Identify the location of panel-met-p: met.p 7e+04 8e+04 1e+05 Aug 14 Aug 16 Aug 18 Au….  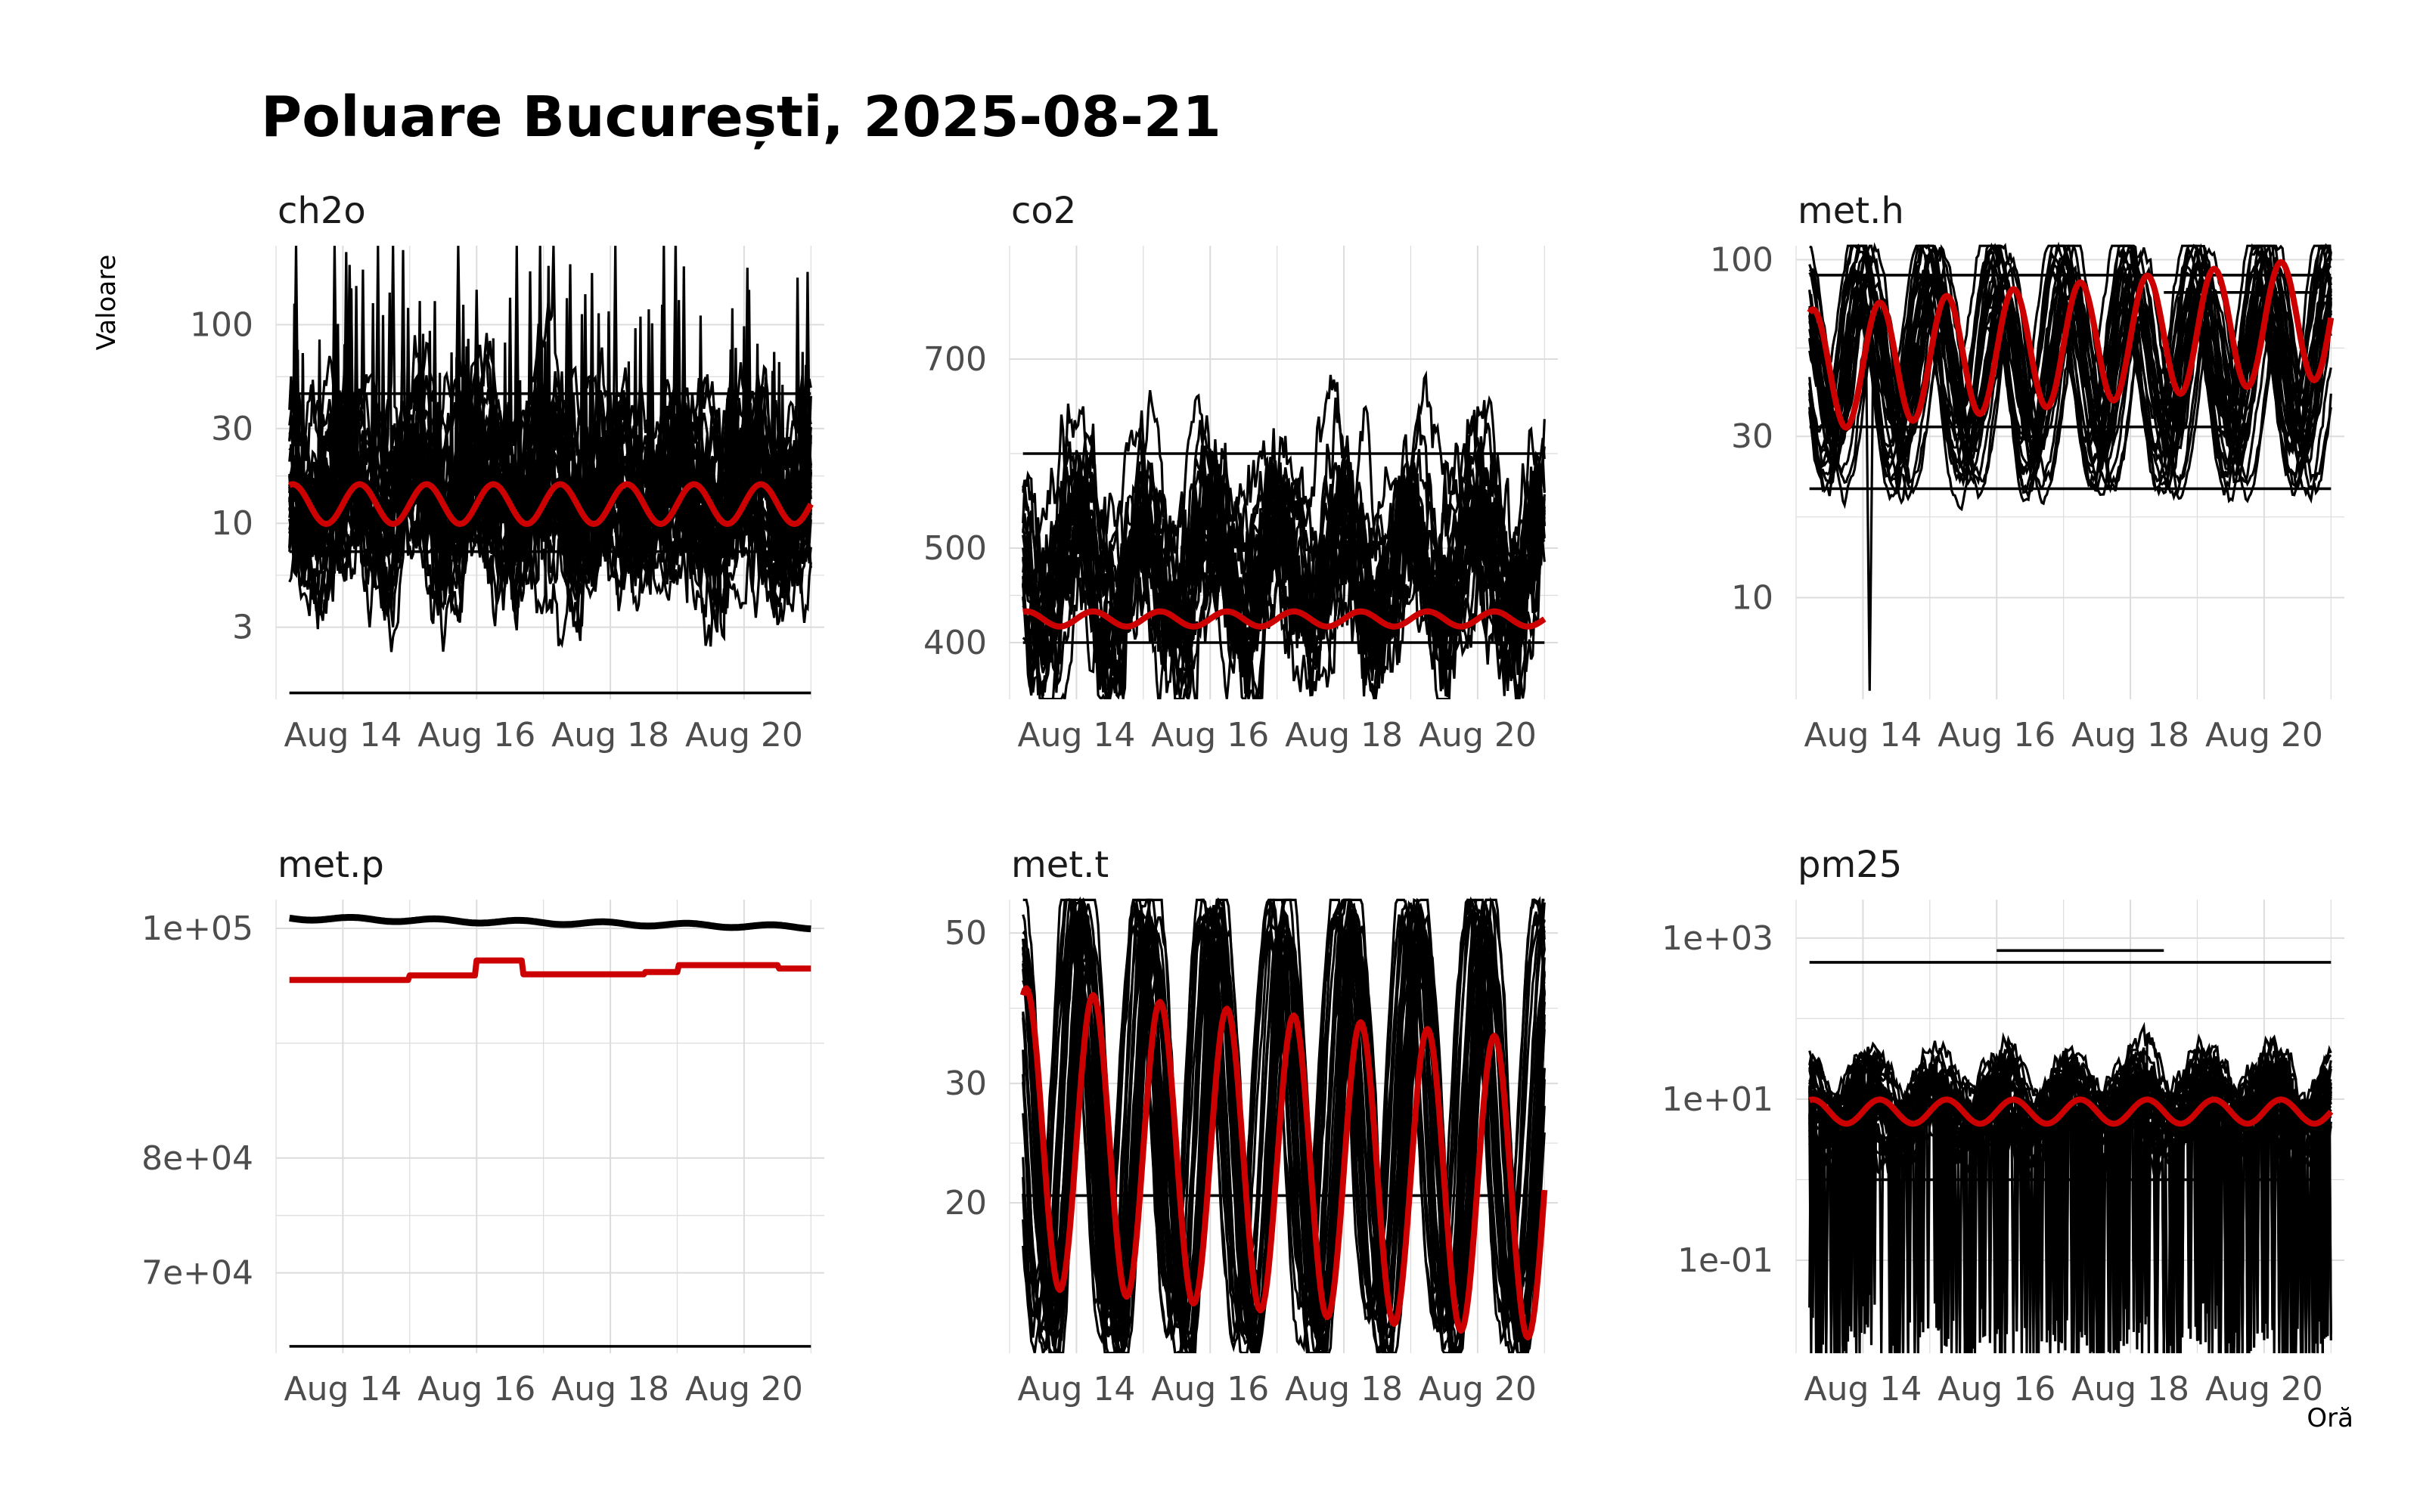
(482, 1126).